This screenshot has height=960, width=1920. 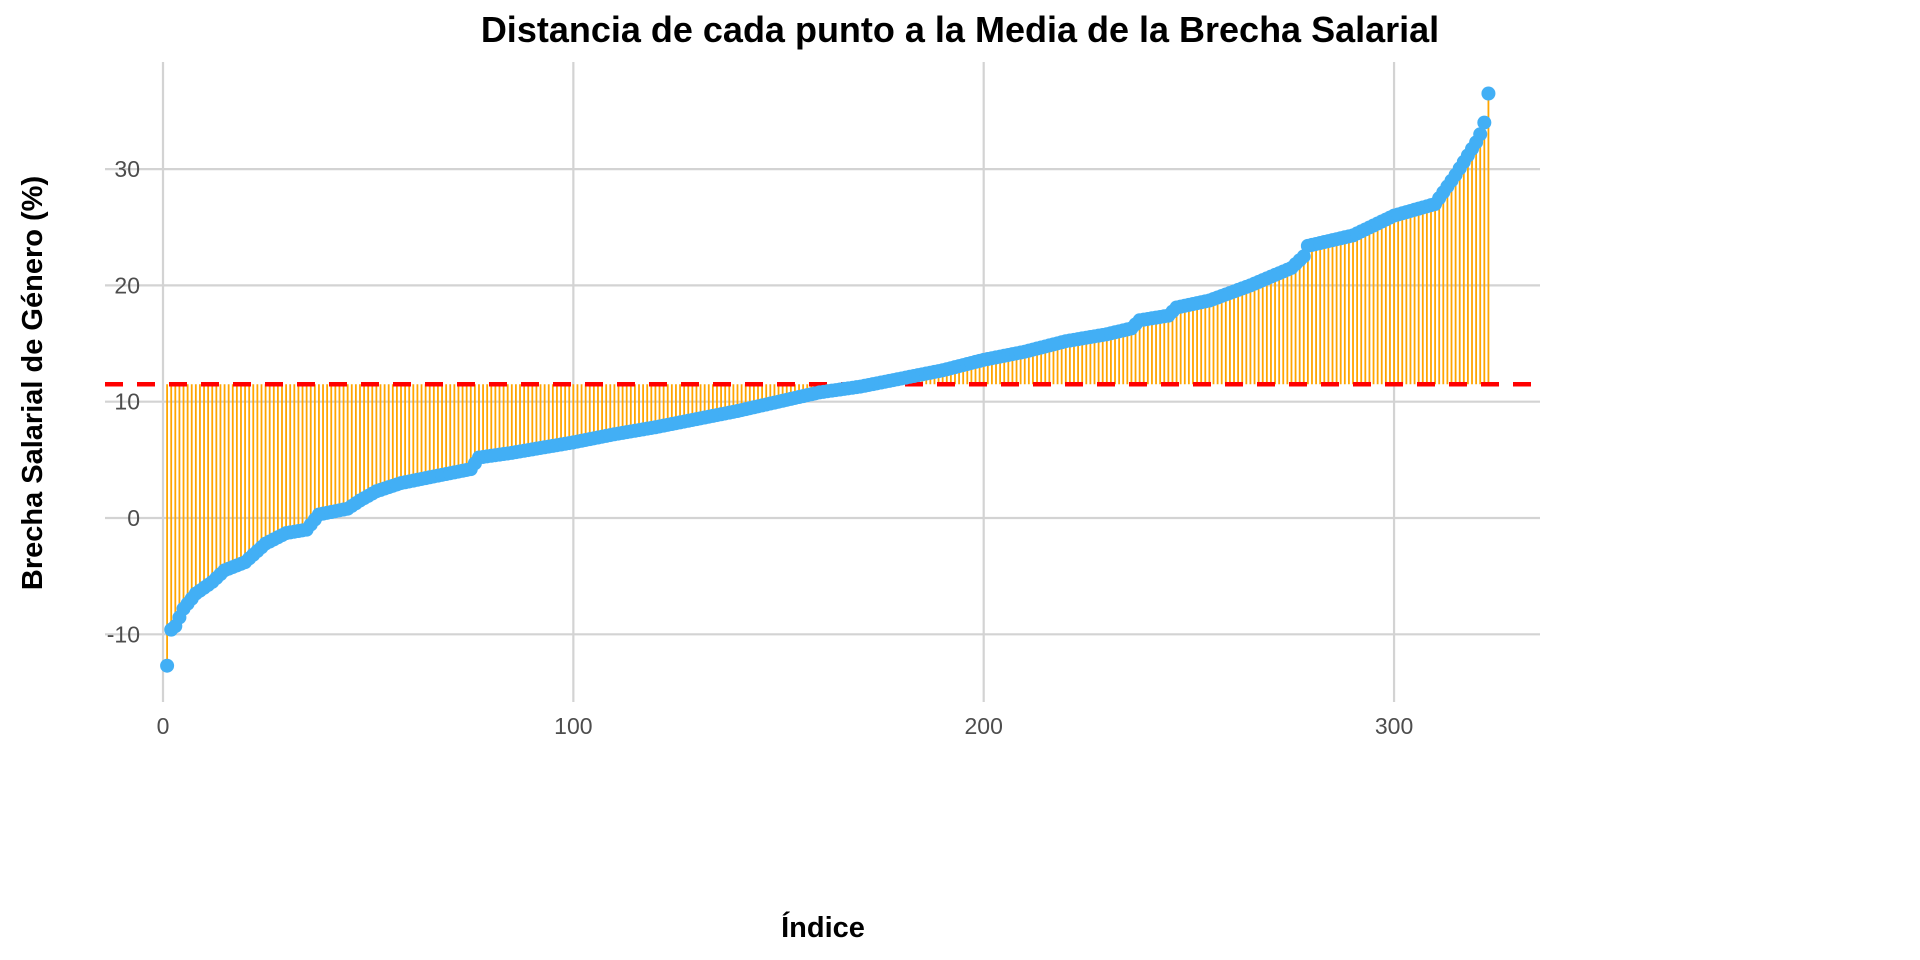 What do you see at coordinates (163, 726) in the screenshot?
I see `x-tick-label: 0` at bounding box center [163, 726].